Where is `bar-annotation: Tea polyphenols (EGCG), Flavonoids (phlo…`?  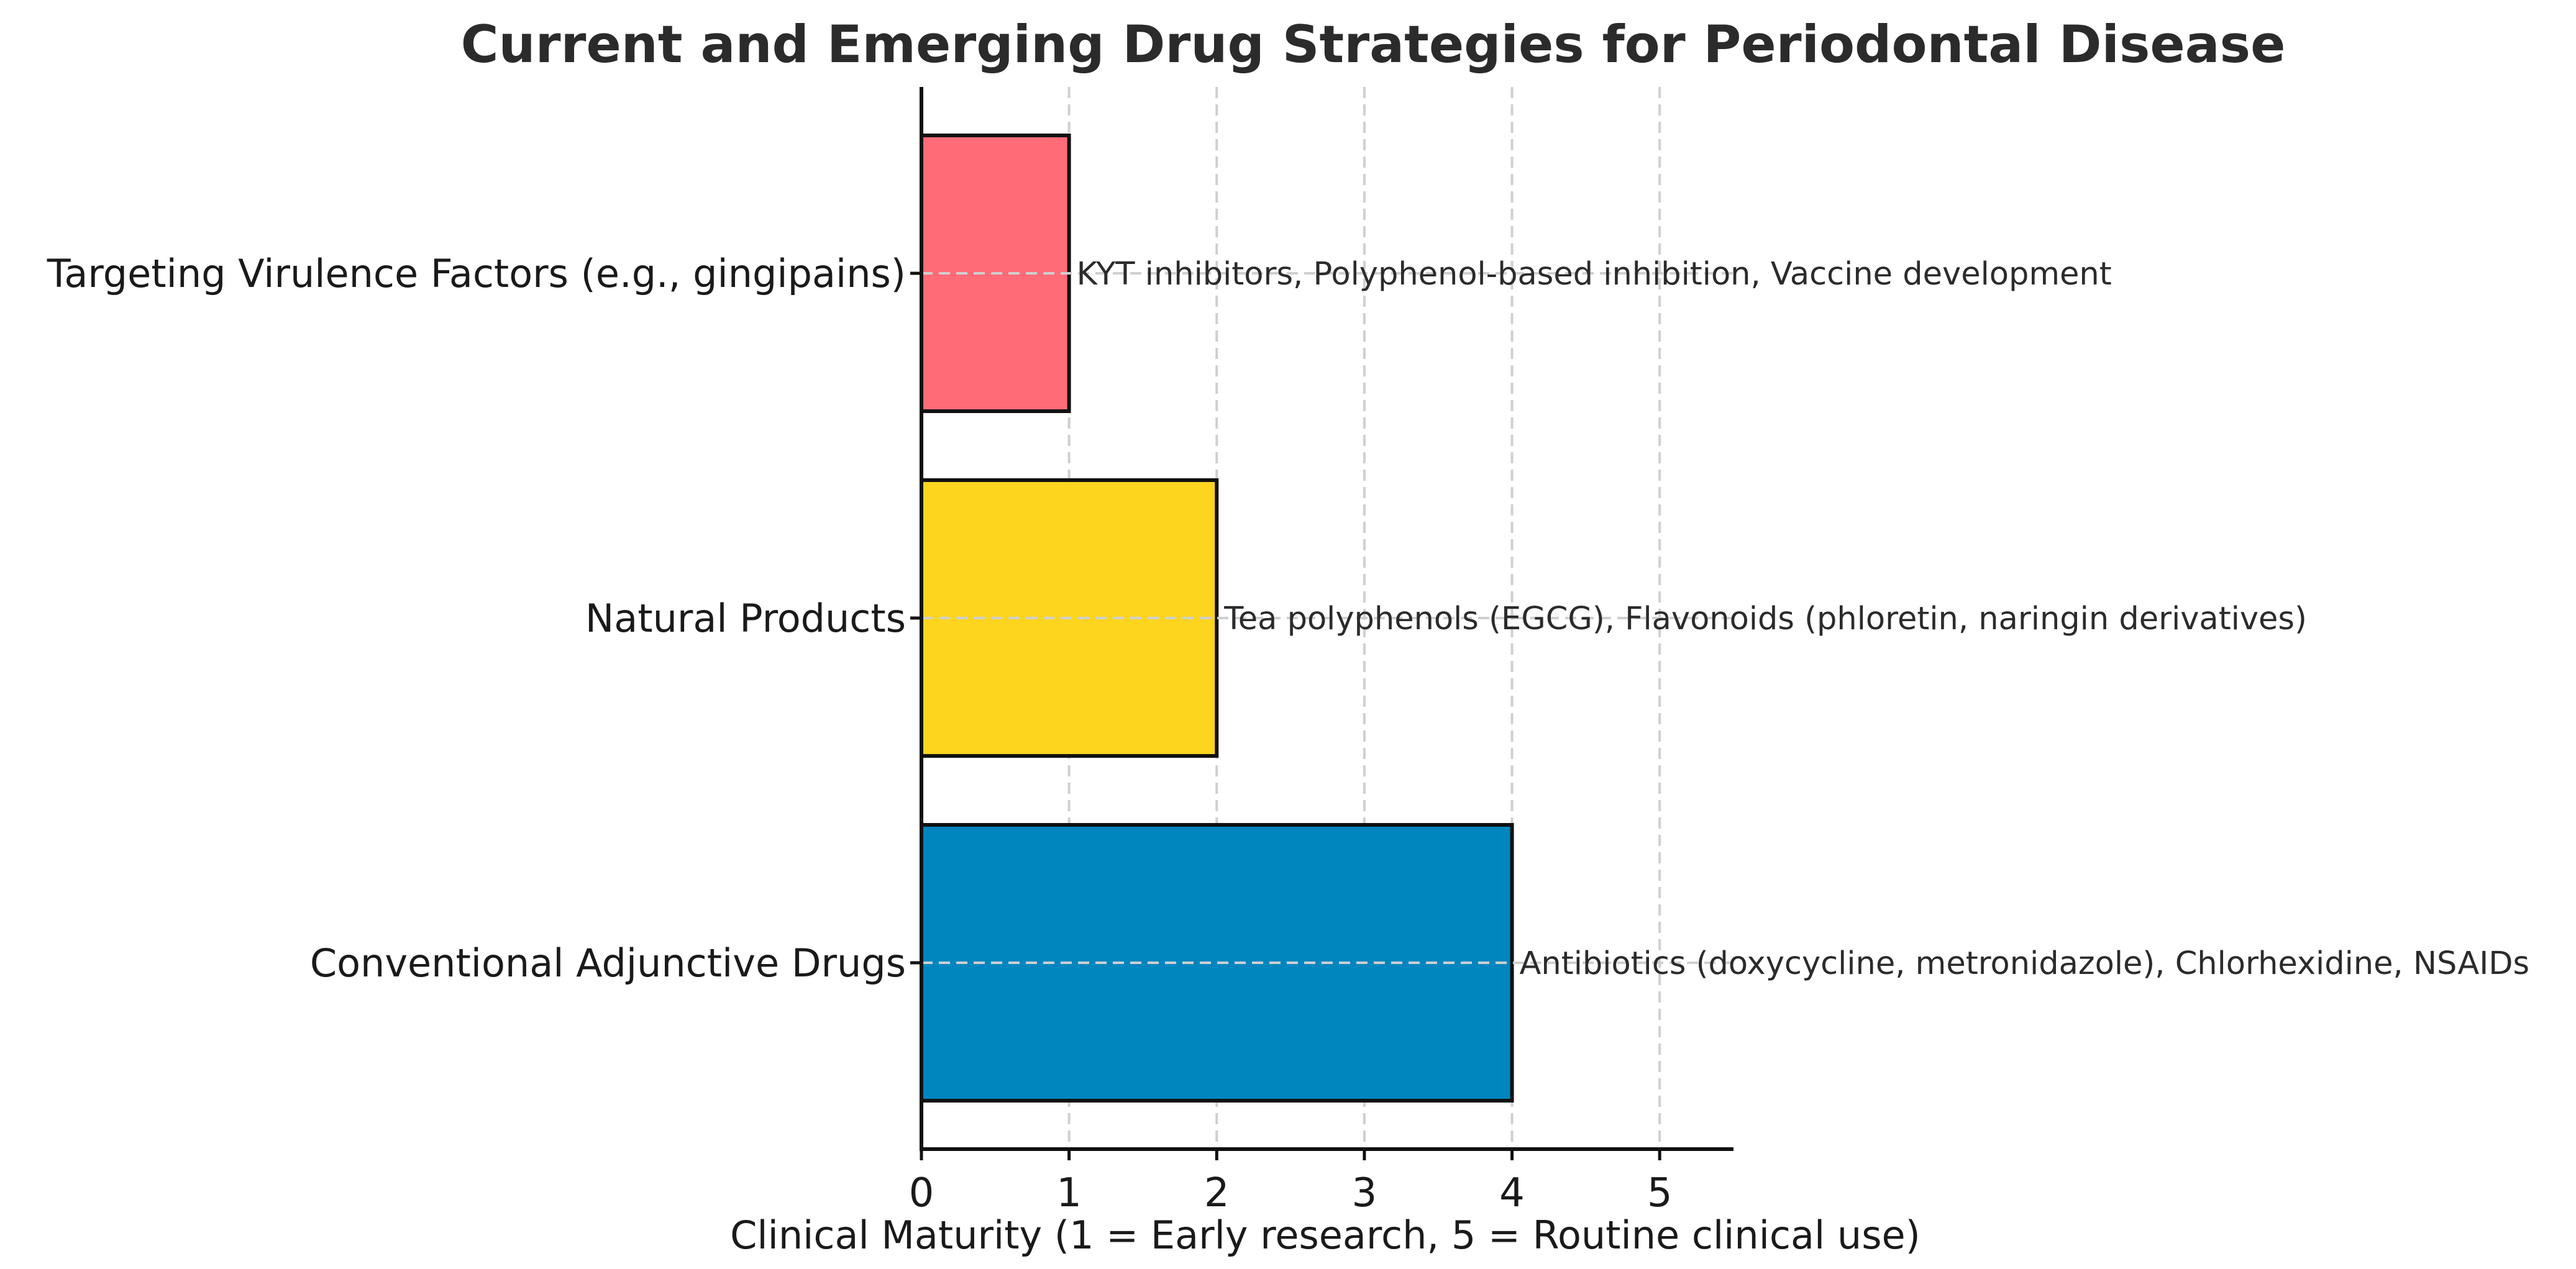 bar-annotation: Tea polyphenols (EGCG), Flavonoids (phlo… is located at coordinates (1765, 619).